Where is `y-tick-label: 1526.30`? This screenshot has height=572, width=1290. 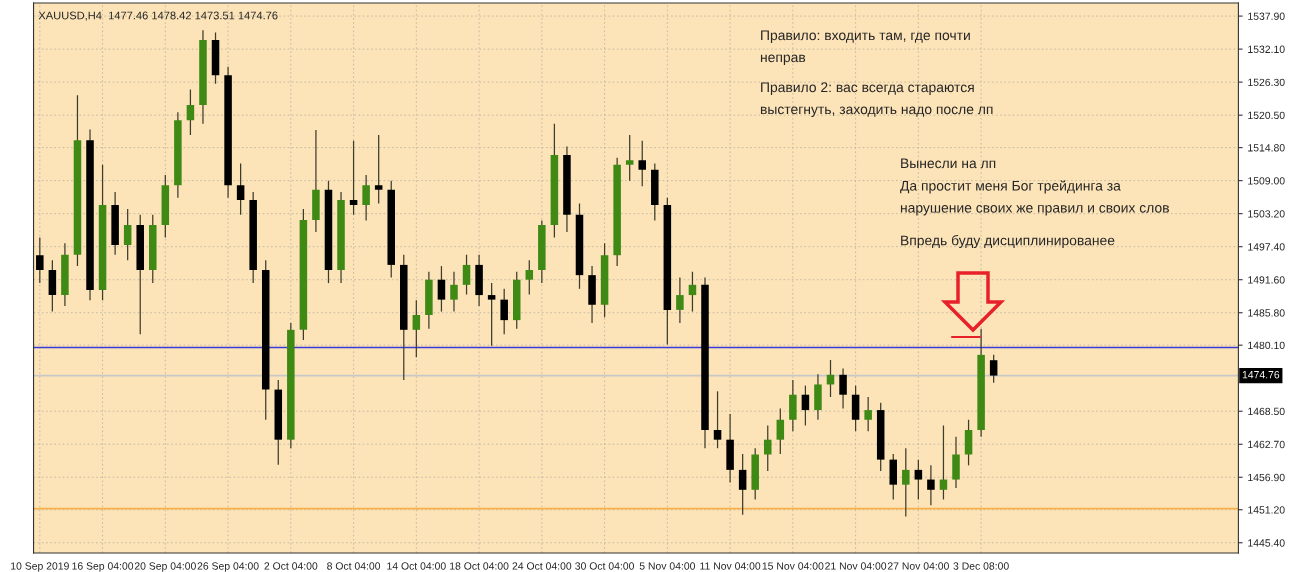
y-tick-label: 1526.30 is located at coordinates (1266, 82).